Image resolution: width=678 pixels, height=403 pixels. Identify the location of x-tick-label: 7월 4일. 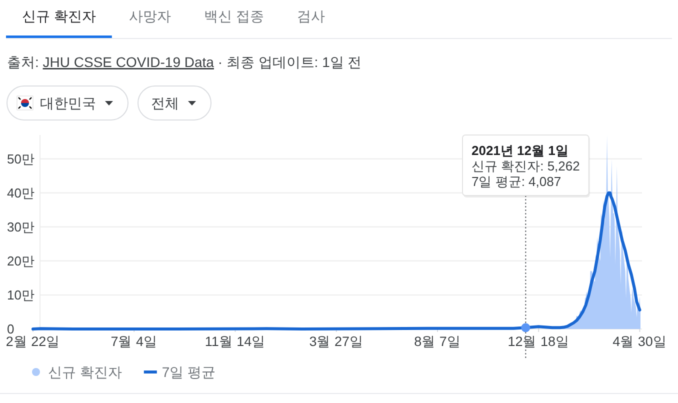
(134, 341).